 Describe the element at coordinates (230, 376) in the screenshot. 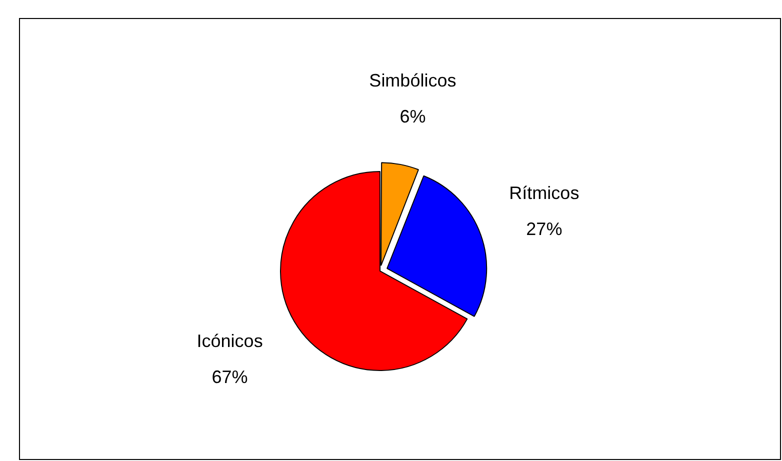

I see `data-label: 67%` at that location.